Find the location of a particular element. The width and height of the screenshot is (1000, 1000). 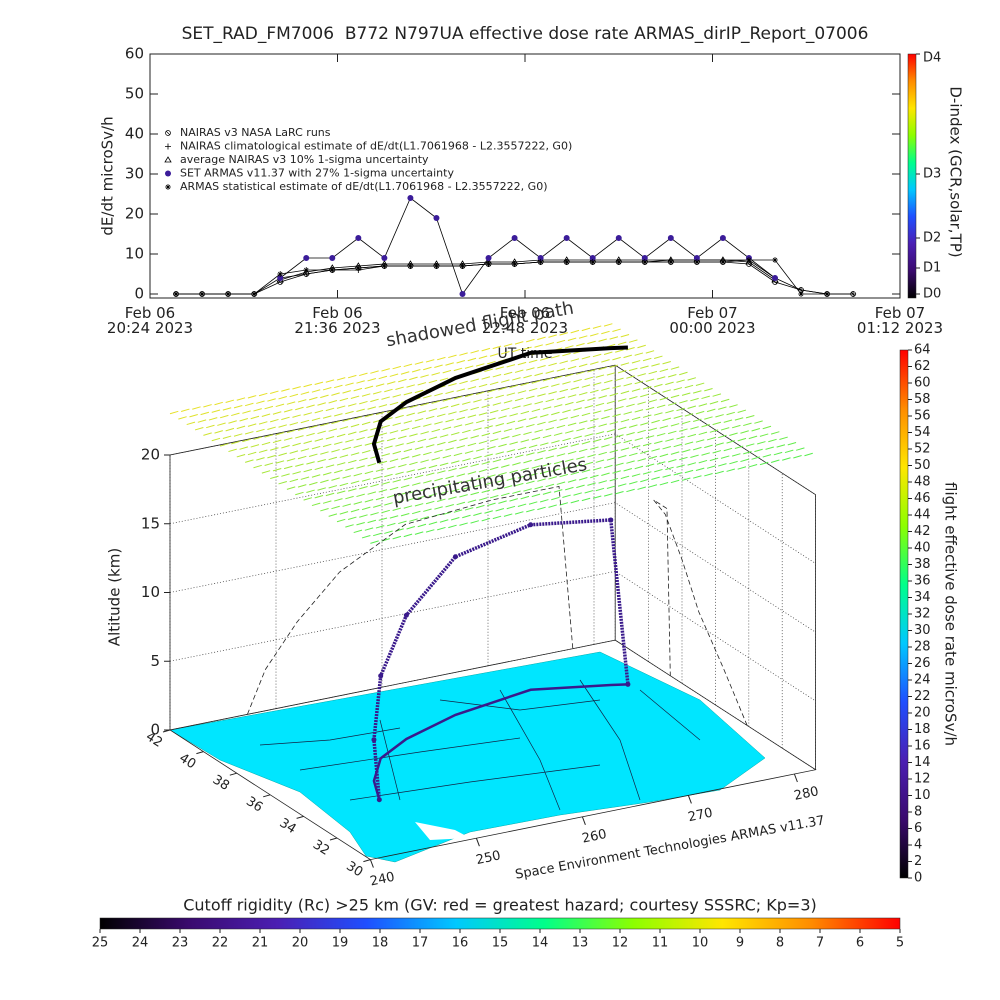

colorbar-tick-label: 24 is located at coordinates (140, 943).